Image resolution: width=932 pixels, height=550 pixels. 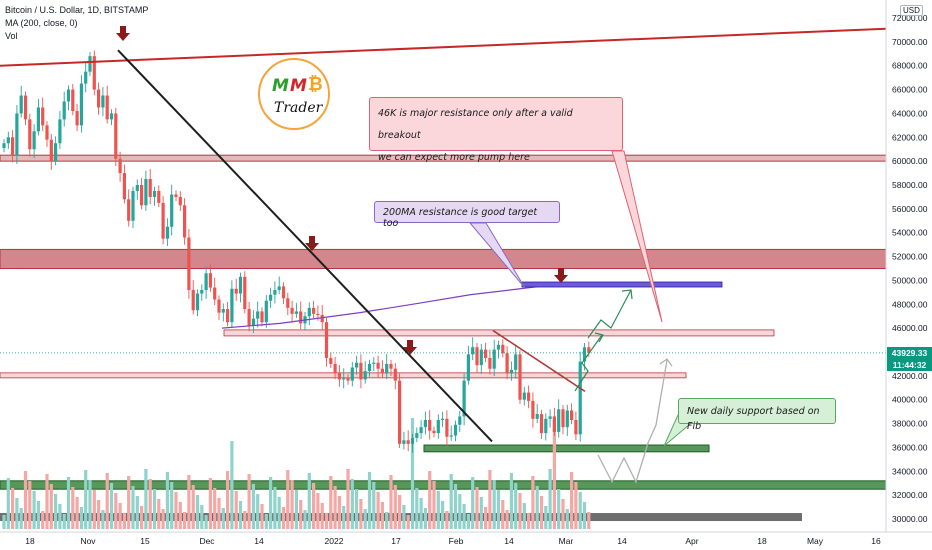 What do you see at coordinates (30, 541) in the screenshot?
I see `time-tick-label: 18` at bounding box center [30, 541].